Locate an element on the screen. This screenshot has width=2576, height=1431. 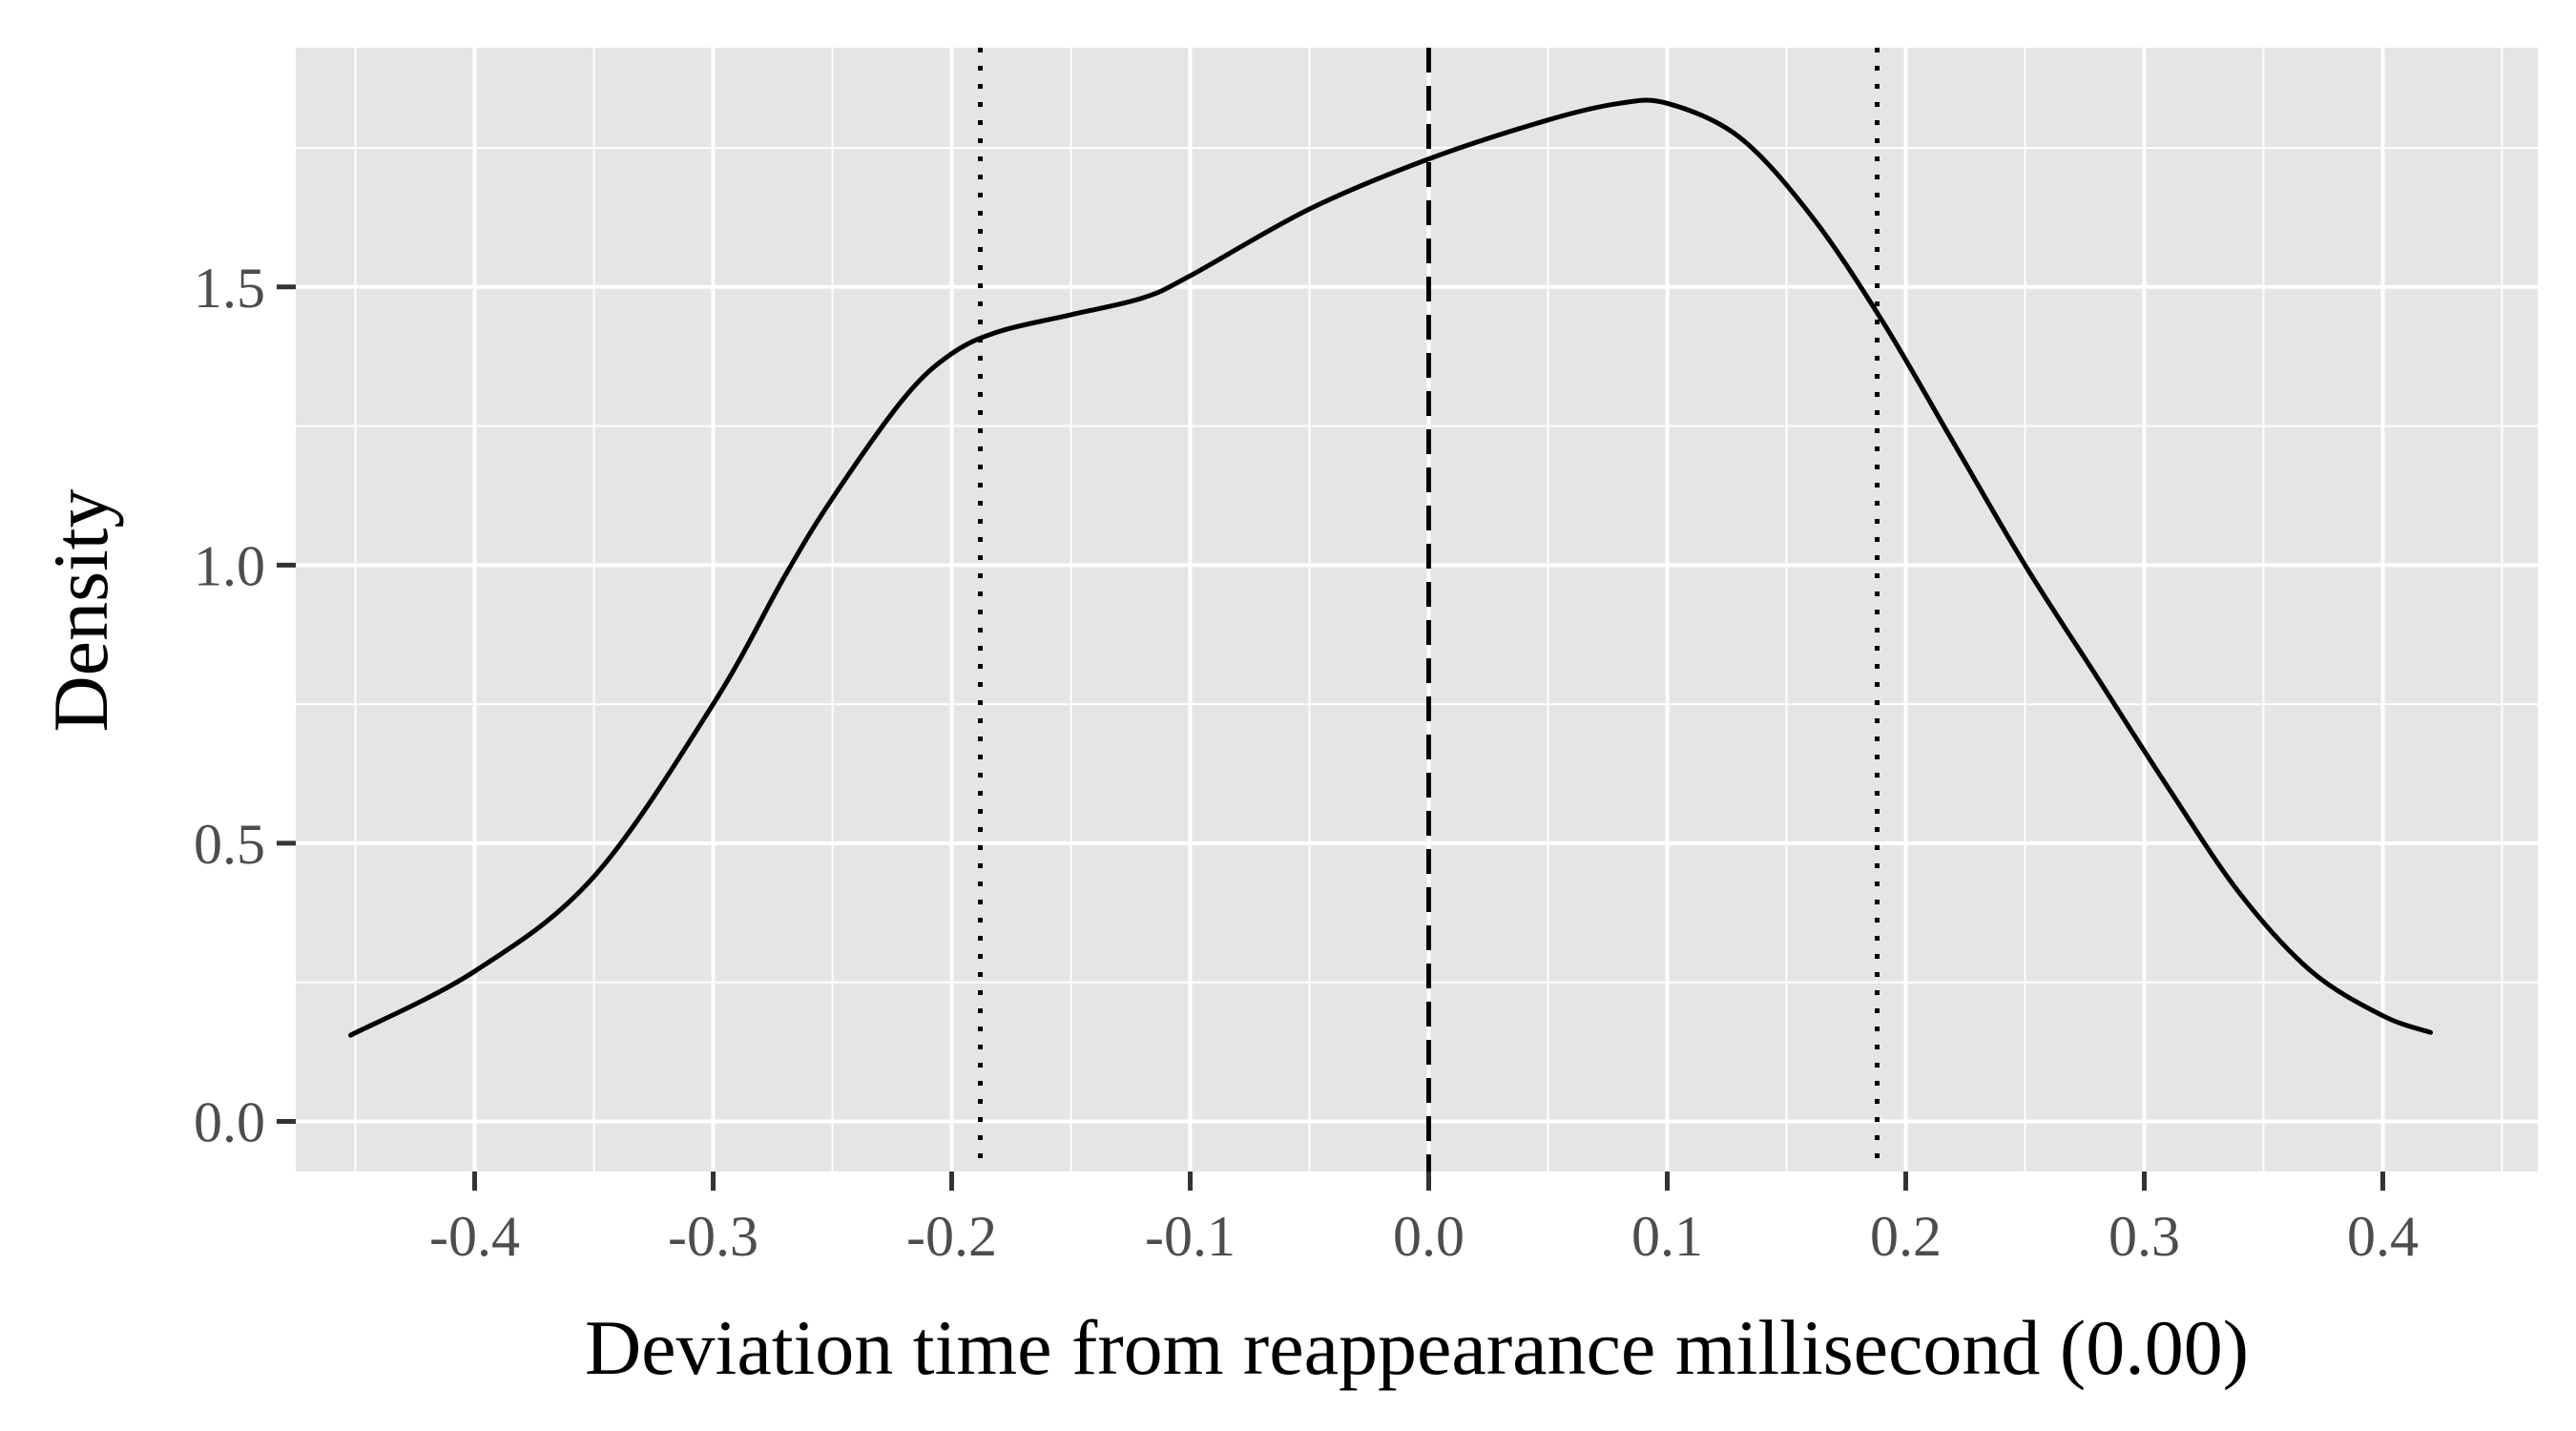
x-tick-label: -0.1 is located at coordinates (1190, 1236).